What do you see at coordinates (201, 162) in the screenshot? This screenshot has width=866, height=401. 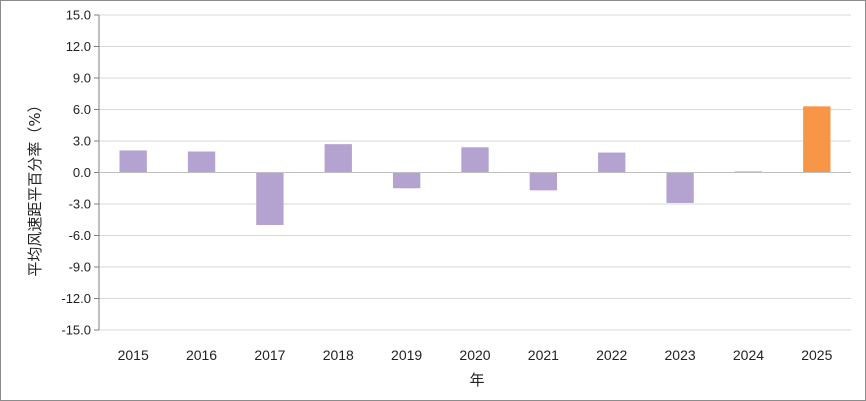 I see `bar-2016` at bounding box center [201, 162].